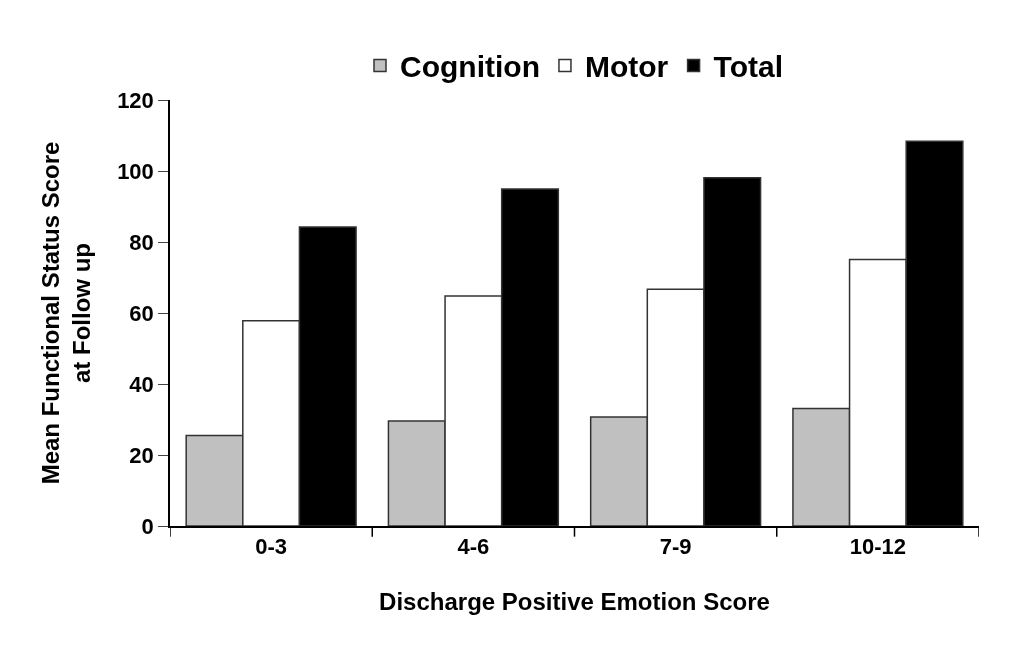 Image resolution: width=1009 pixels, height=656 pixels. Describe the element at coordinates (470, 67) in the screenshot. I see `legend-label: Cognition` at that location.